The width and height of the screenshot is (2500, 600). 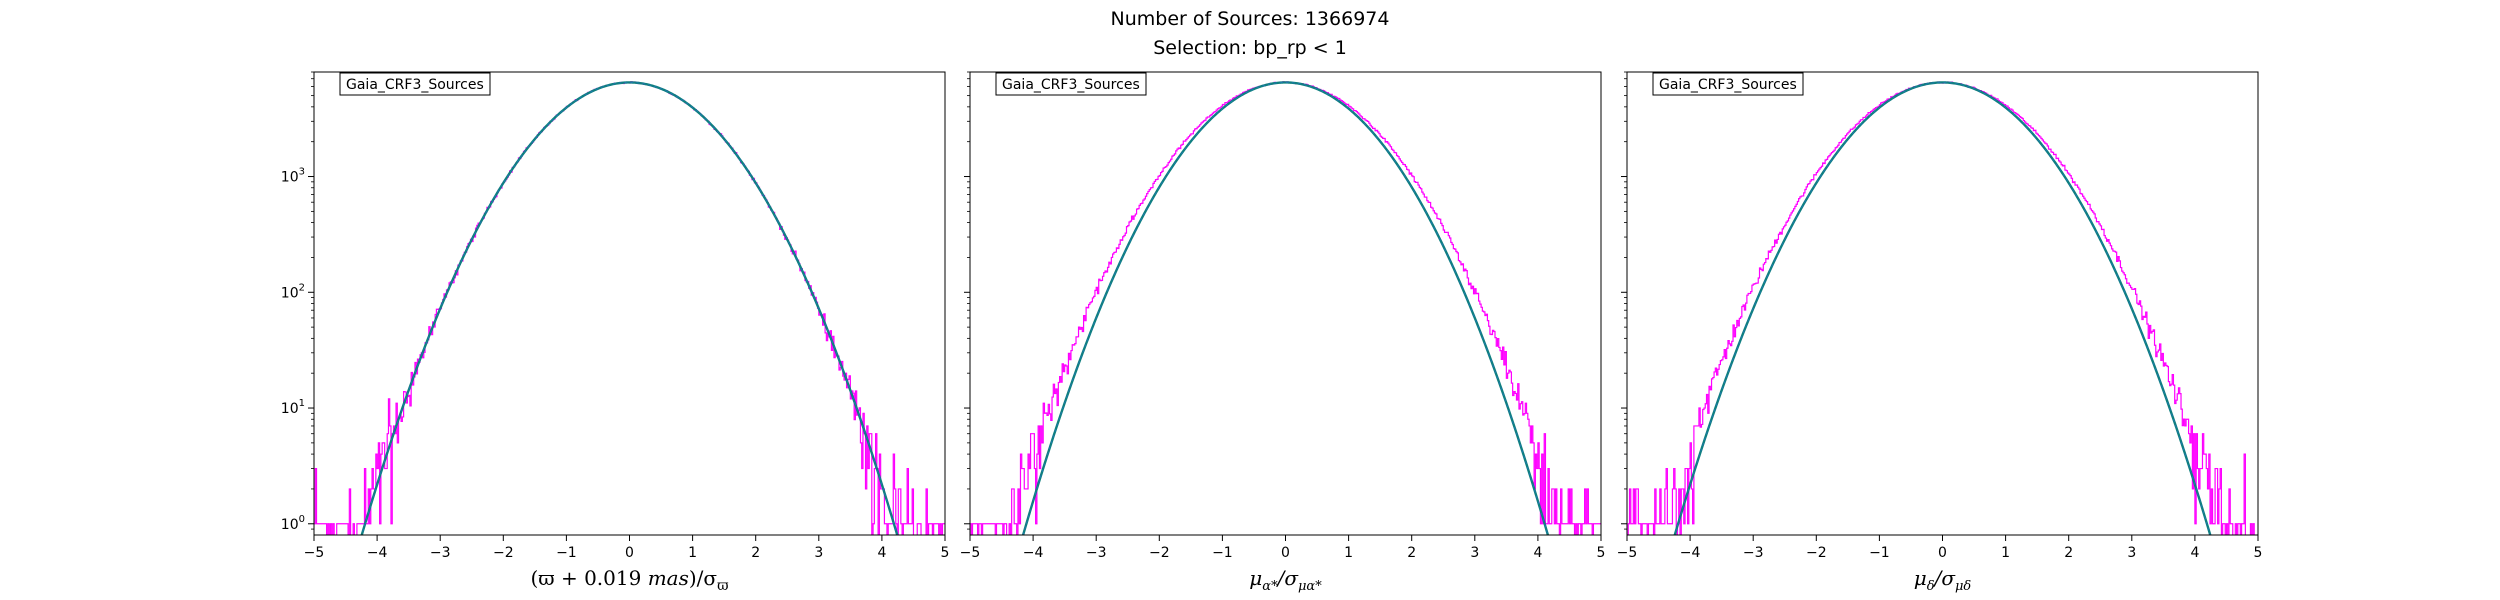 I want to click on x-label-sub-2: μδ, so click(x=1963, y=586).